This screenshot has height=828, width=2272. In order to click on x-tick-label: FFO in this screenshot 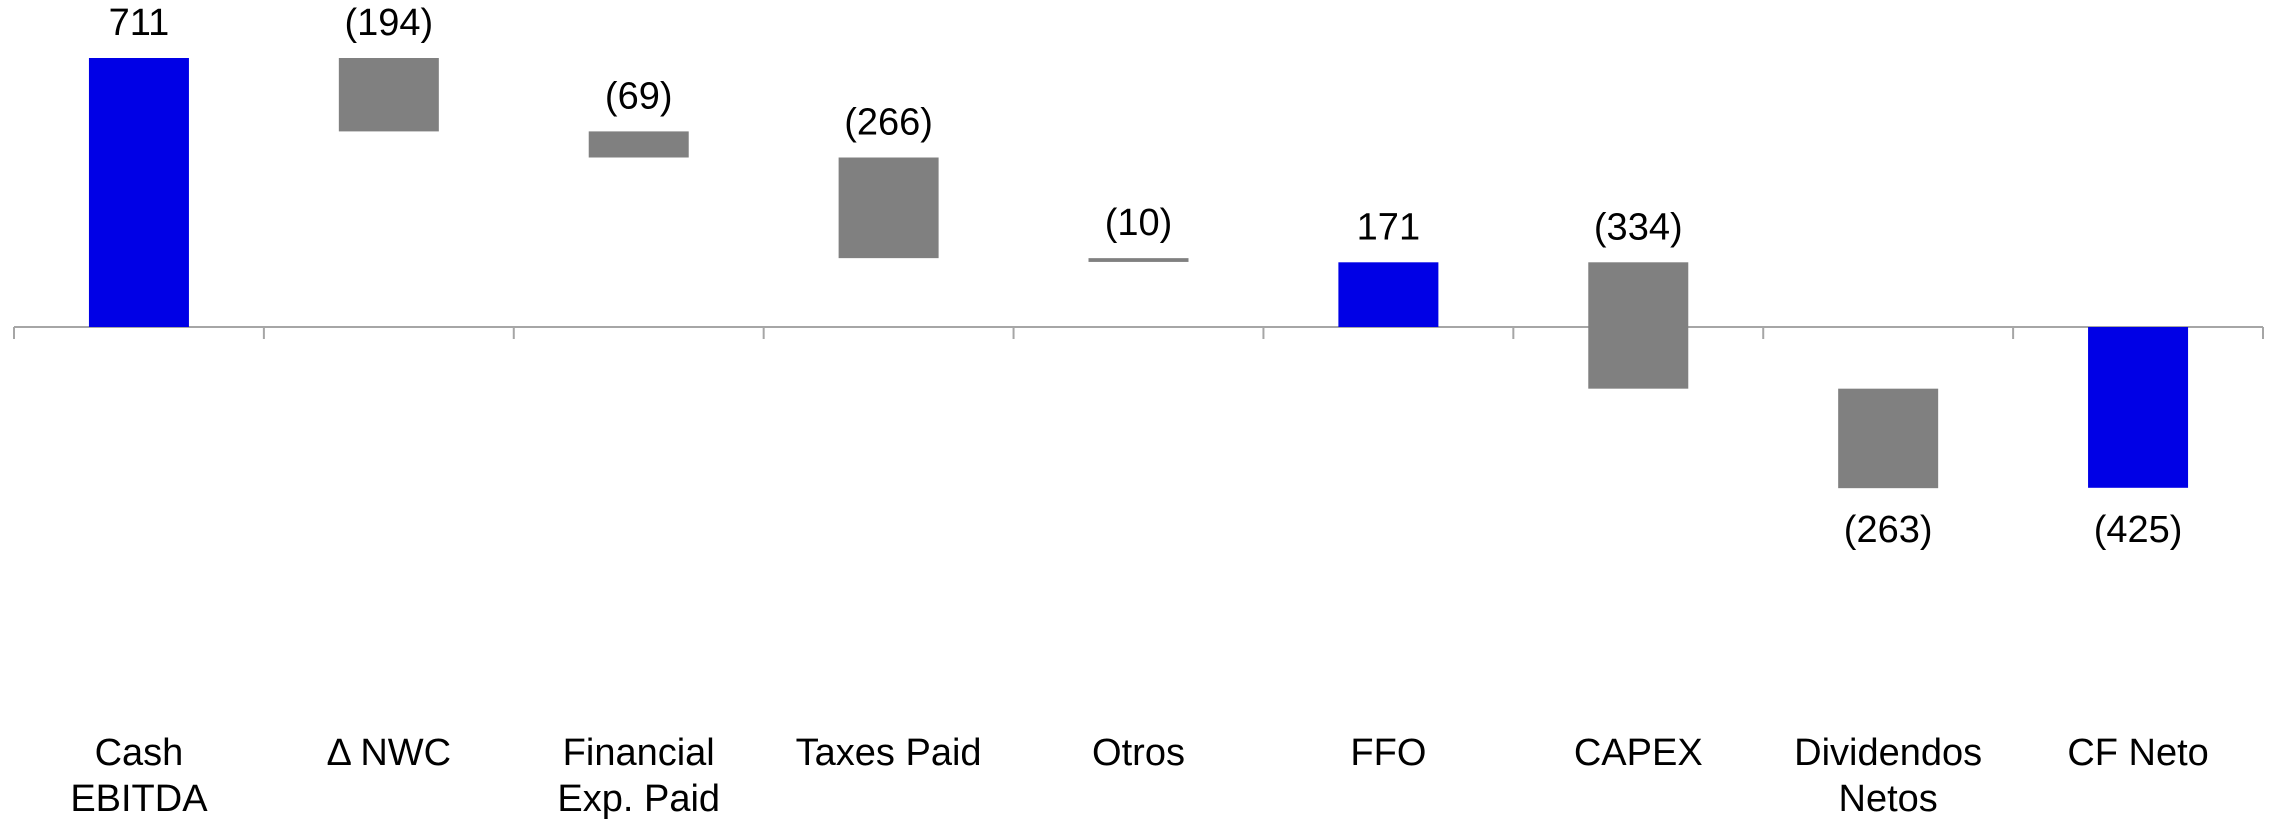, I will do `click(1388, 753)`.